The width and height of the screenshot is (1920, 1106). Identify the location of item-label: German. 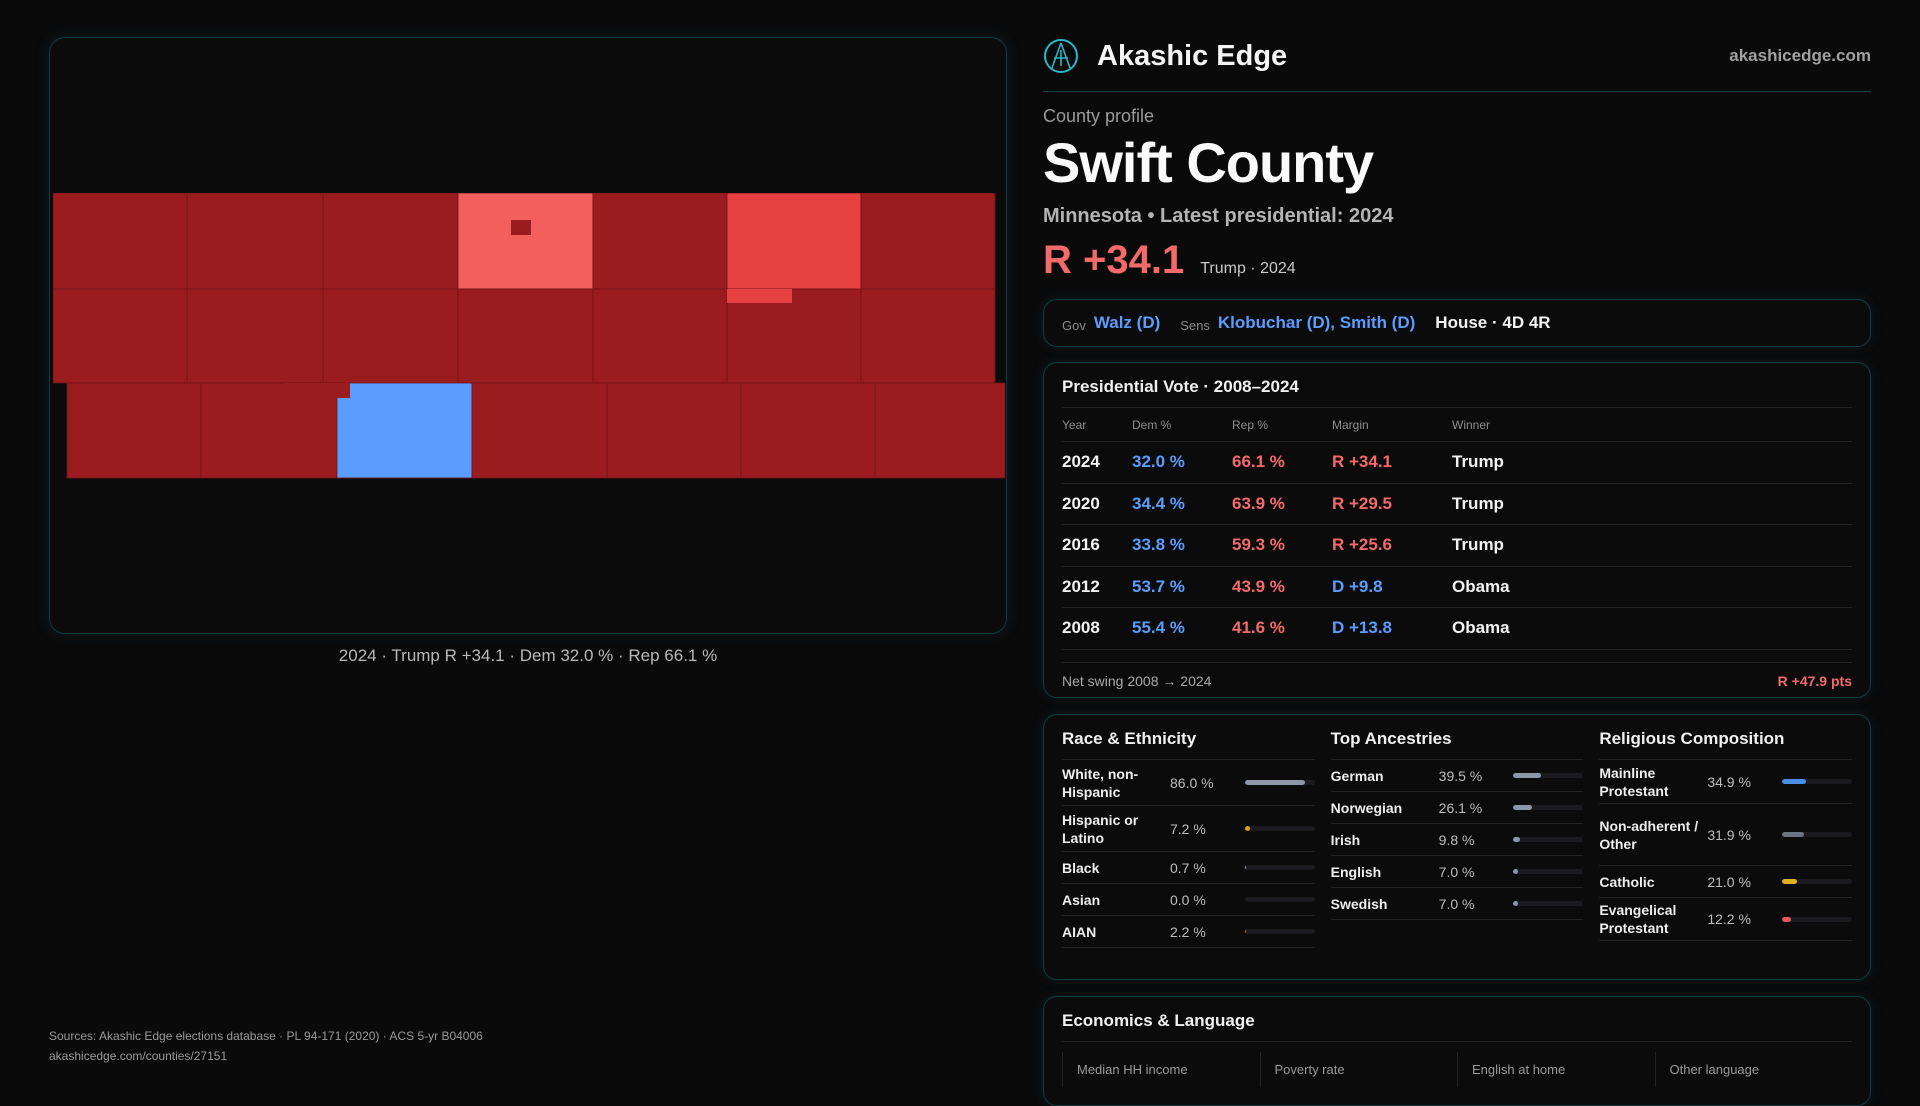
(1357, 775).